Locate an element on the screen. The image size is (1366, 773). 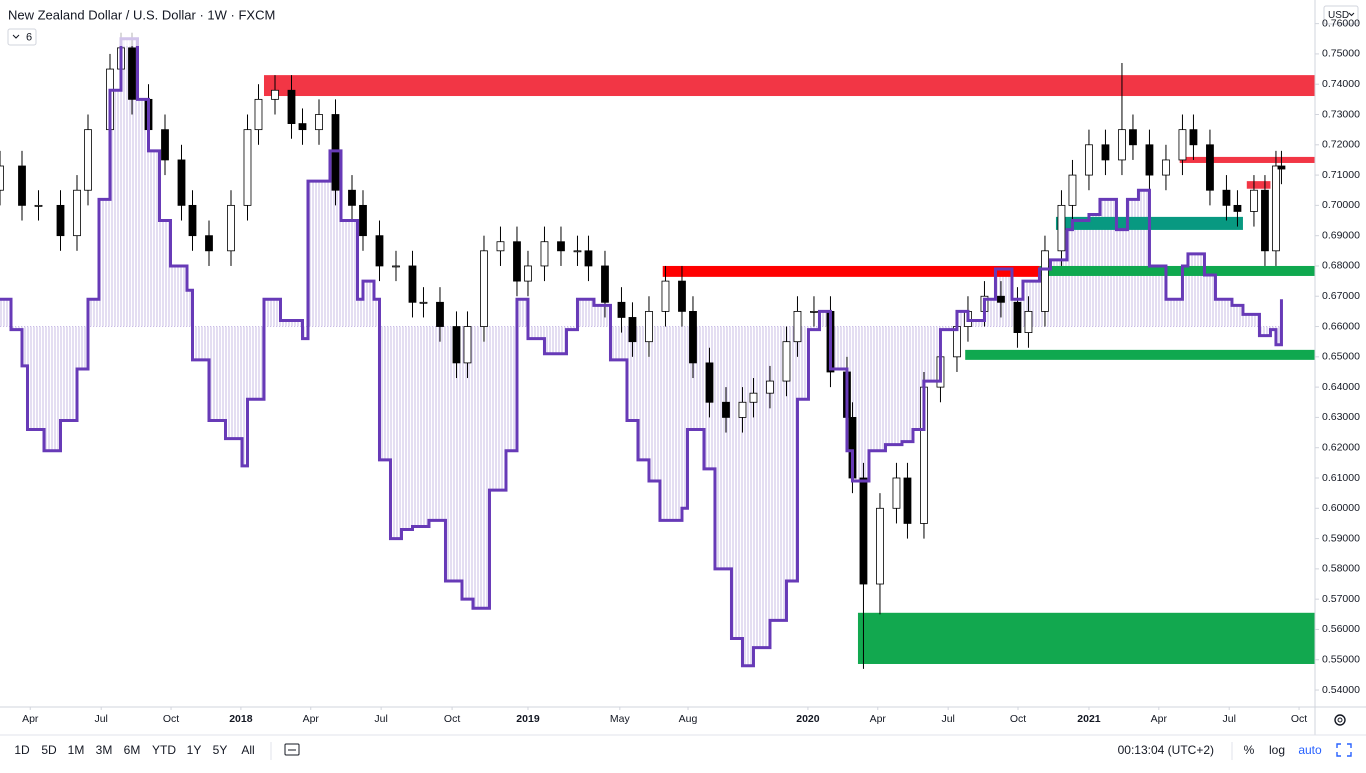
range-button: 3M is located at coordinates (104, 750).